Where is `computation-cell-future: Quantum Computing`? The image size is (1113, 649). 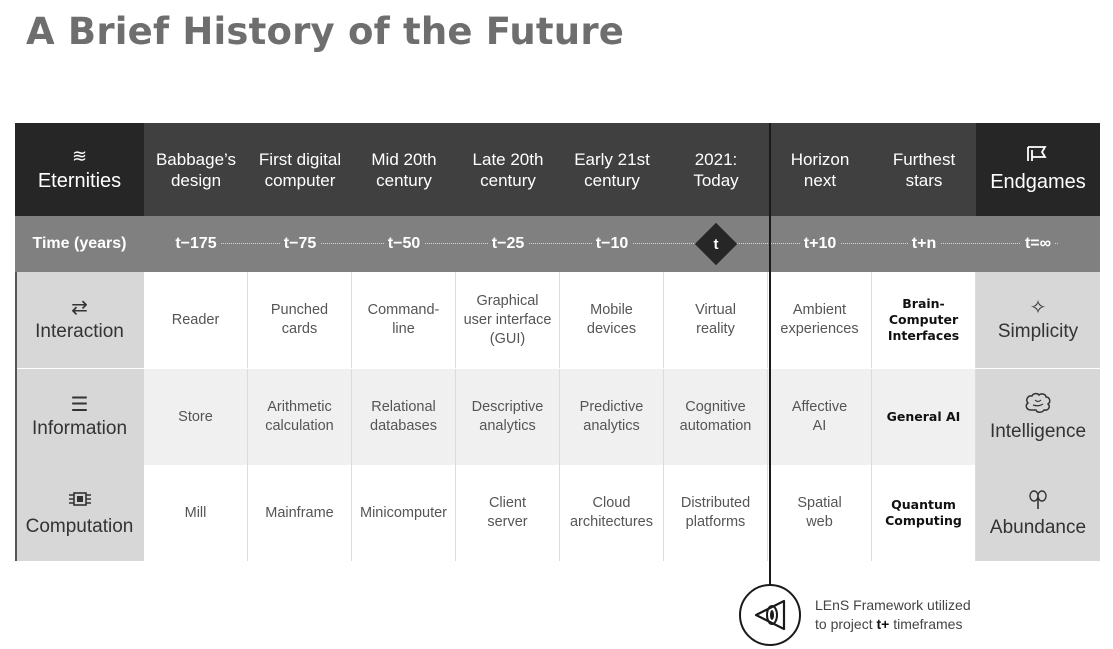 computation-cell-future: Quantum Computing is located at coordinates (924, 513).